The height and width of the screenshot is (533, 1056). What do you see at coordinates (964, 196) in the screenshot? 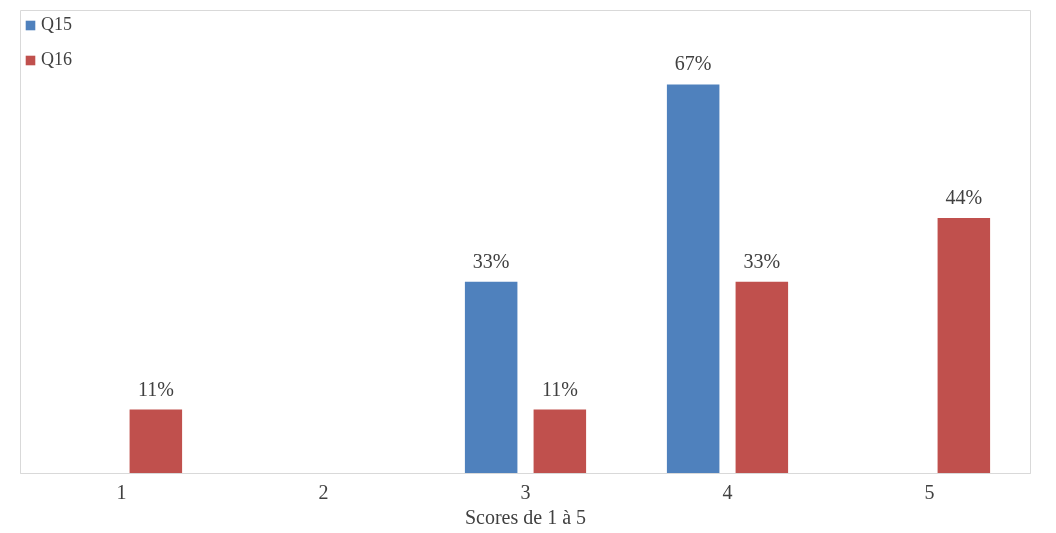
I see `data-label: 44%` at bounding box center [964, 196].